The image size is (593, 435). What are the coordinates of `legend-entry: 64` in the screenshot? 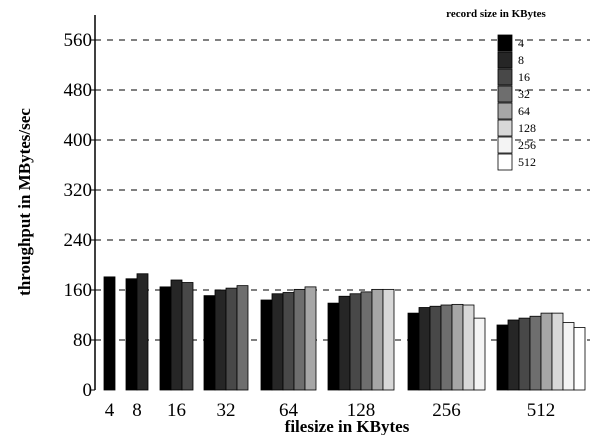 It's located at (524, 111).